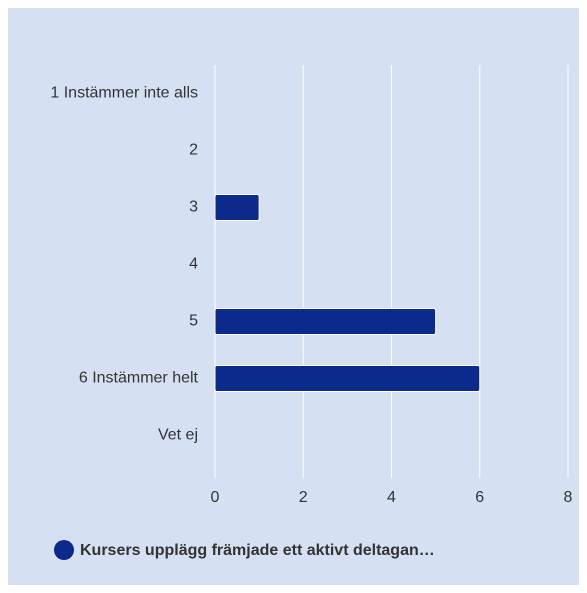  I want to click on x-tick-label: 6, so click(479, 497).